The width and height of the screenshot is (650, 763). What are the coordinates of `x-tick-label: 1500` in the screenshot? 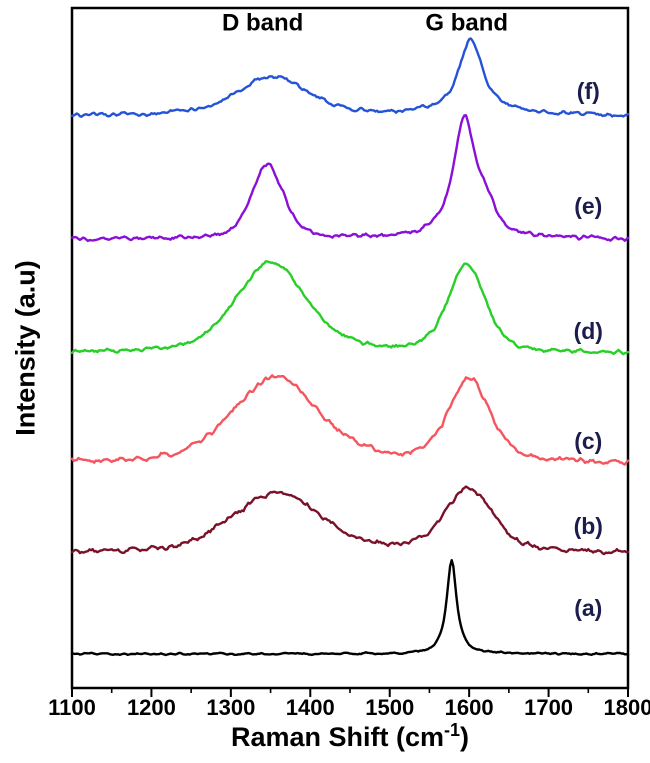 It's located at (389, 707).